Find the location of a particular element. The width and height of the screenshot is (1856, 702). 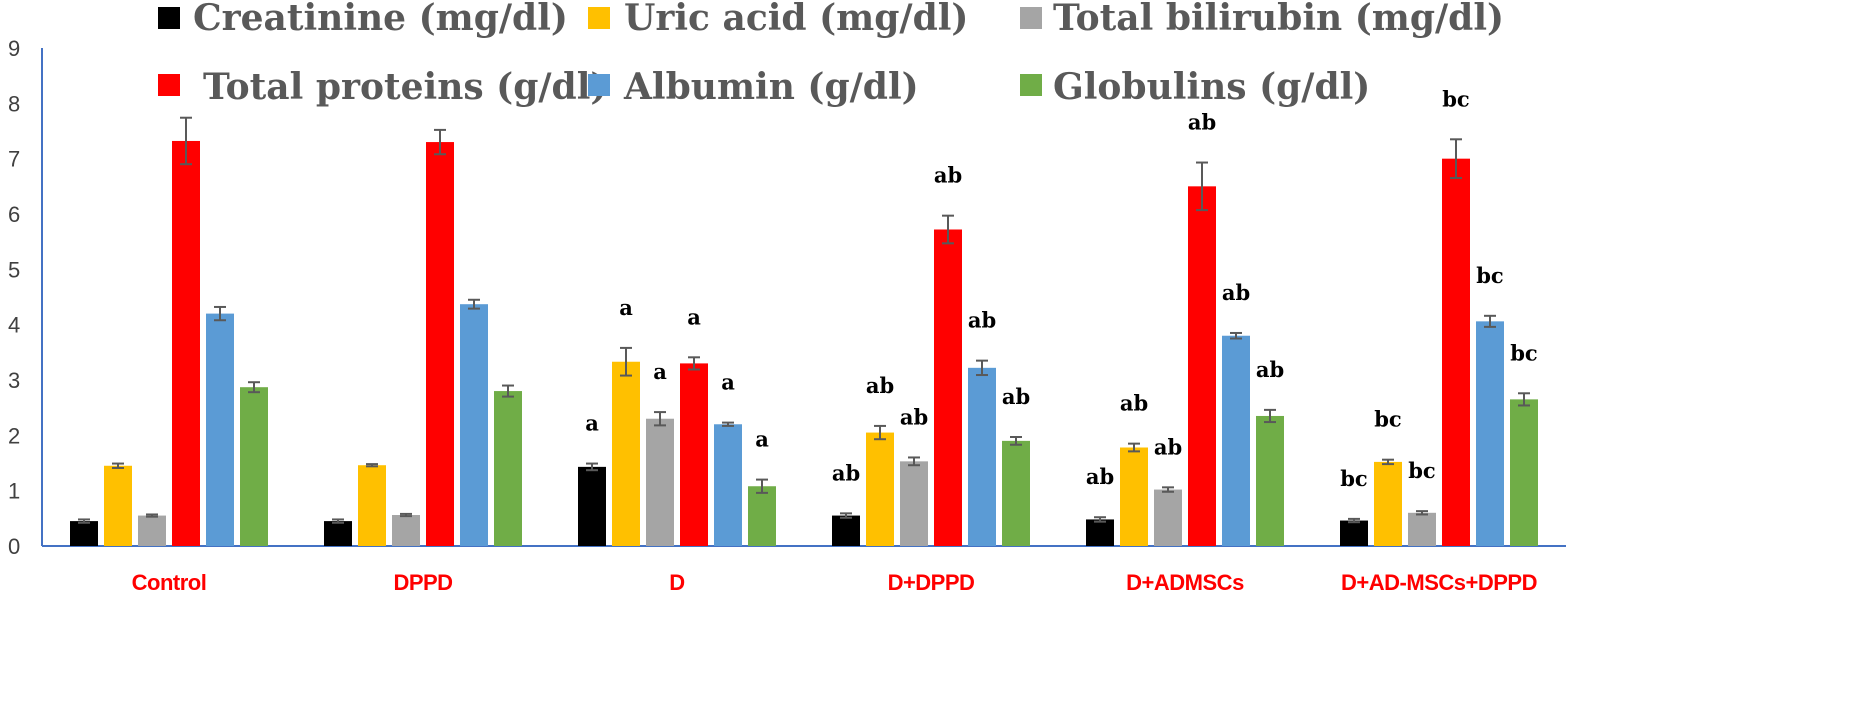

x-axis-categories: Control DPPD D D+DPPD D+ADMSCs D+AD-MSCs+DPPD is located at coordinates (835, 582).